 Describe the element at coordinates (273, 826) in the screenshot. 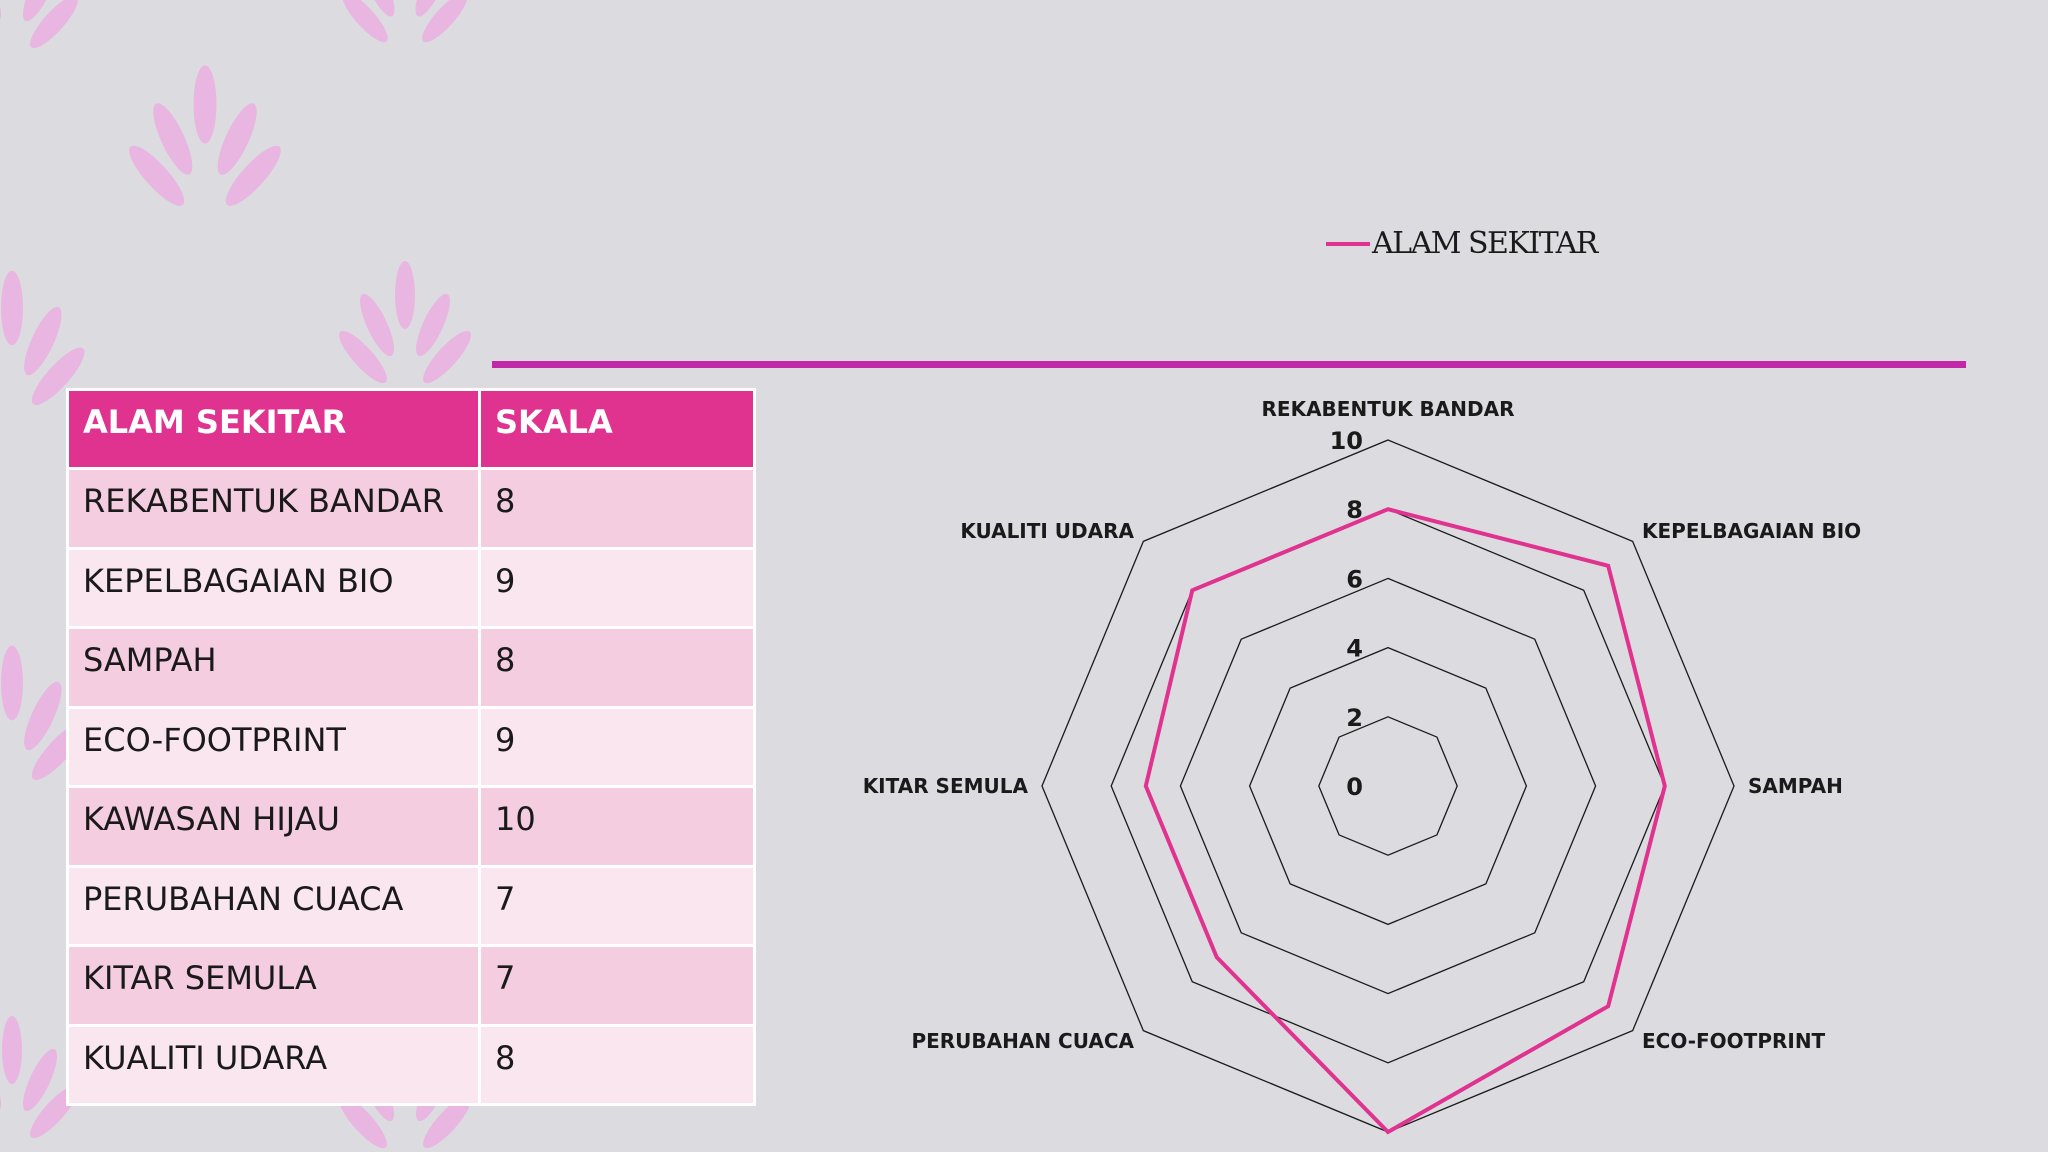

I see `table-cell-label: KAWASAN HIJAU` at that location.